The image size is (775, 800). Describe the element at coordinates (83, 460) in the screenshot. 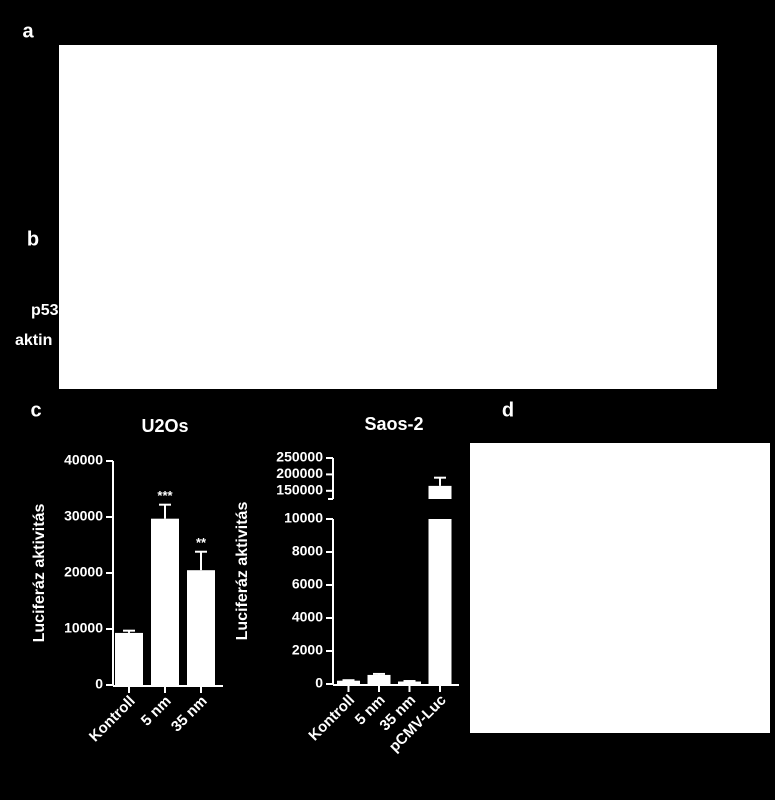

I see `y-tick-label: 40000` at that location.